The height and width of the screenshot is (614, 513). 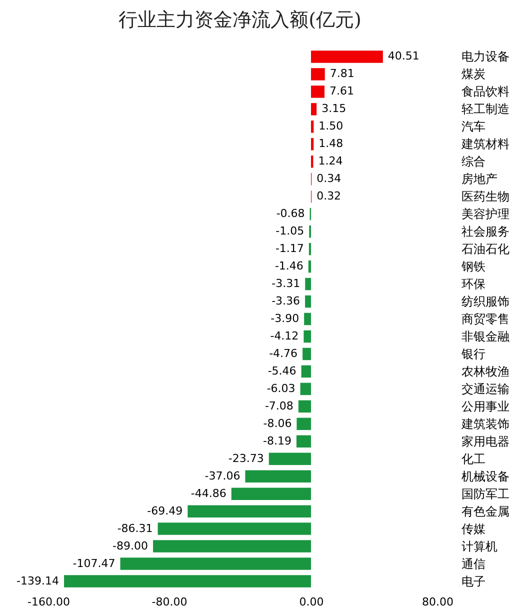 What do you see at coordinates (474, 74) in the screenshot?
I see `y-tick-label: 煤炭` at bounding box center [474, 74].